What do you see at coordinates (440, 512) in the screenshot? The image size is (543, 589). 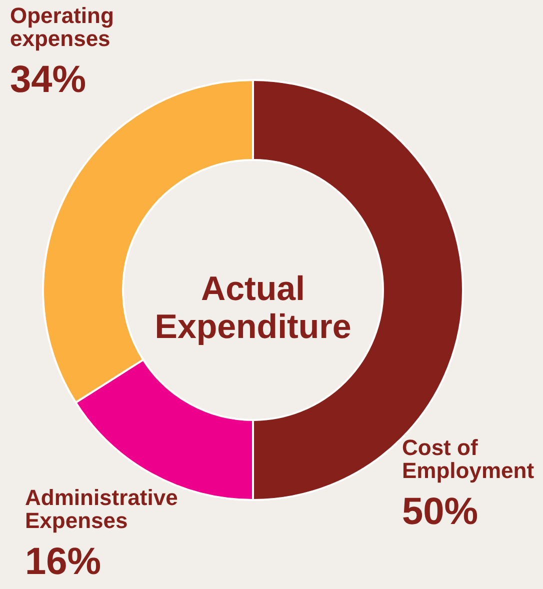 I see `data-label: 50%` at bounding box center [440, 512].